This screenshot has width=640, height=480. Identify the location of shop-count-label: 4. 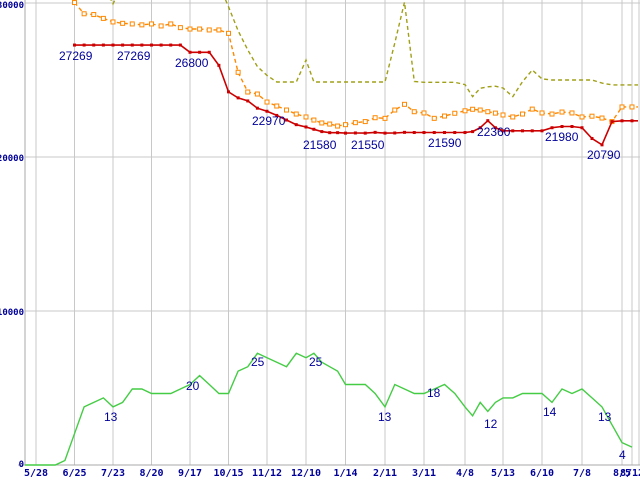
(622, 455).